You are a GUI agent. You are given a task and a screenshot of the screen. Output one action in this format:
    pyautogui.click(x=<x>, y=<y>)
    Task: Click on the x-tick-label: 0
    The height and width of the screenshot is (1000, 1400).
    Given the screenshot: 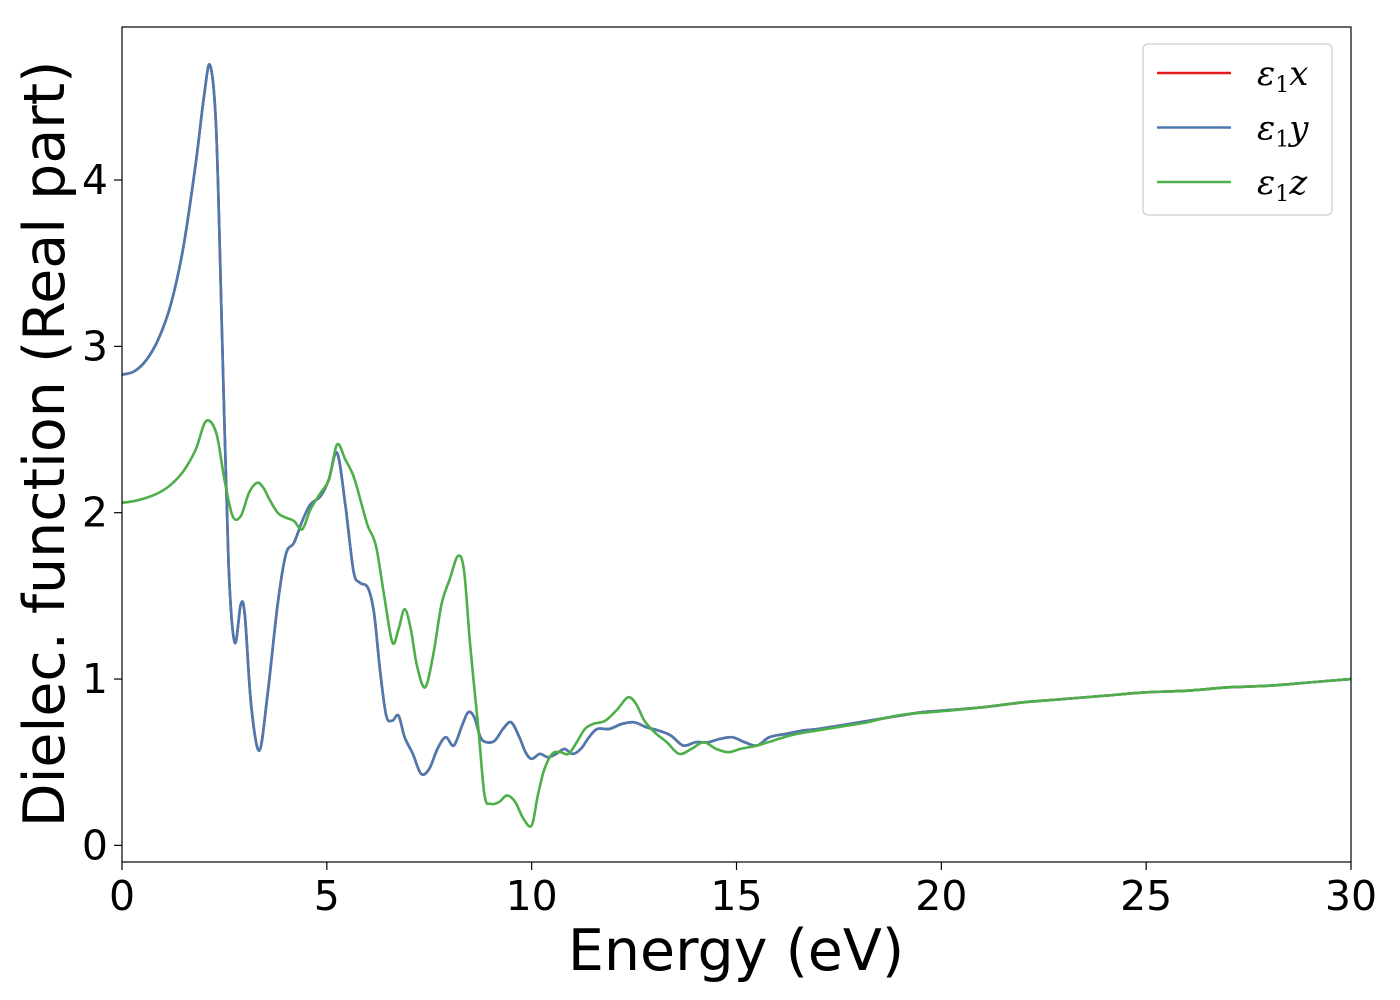 What is the action you would take?
    pyautogui.click(x=122, y=896)
    